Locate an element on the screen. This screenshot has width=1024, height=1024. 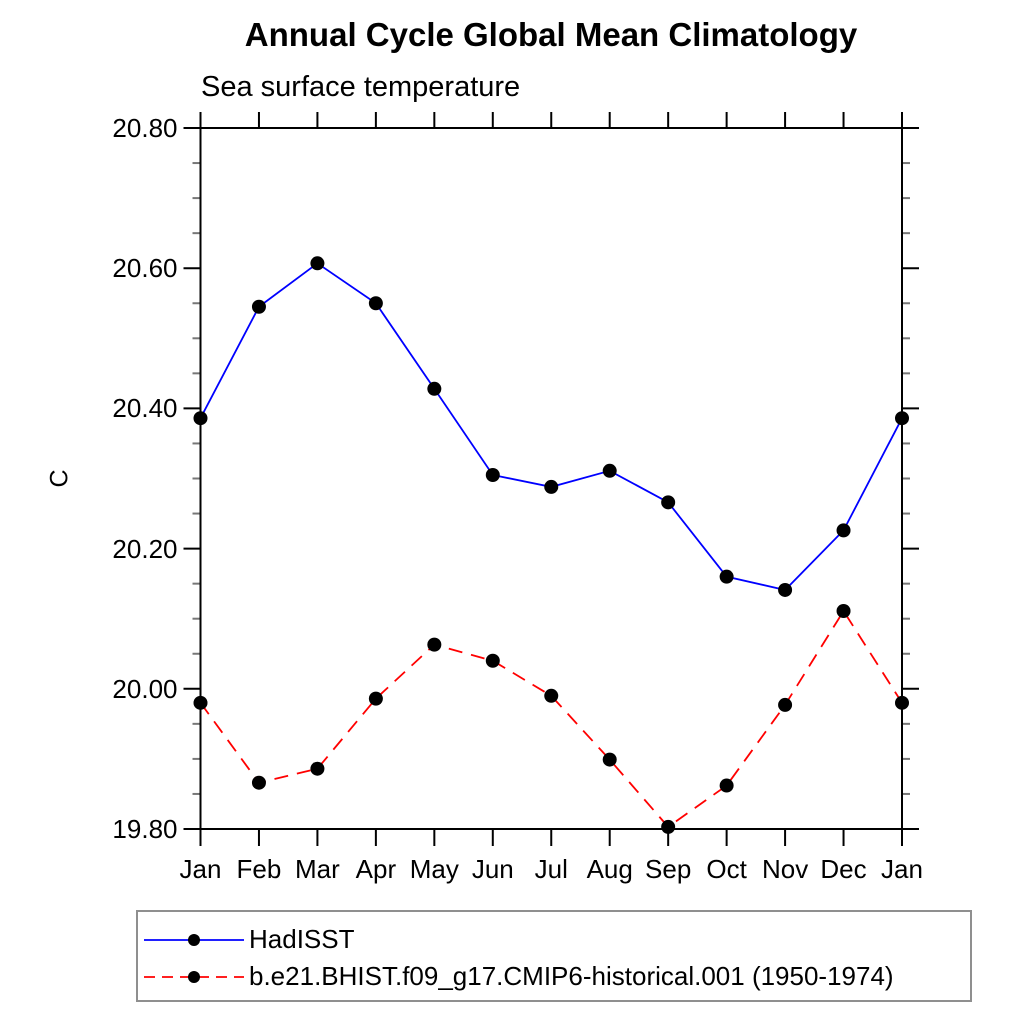
x-tick-label: Dec is located at coordinates (843, 869).